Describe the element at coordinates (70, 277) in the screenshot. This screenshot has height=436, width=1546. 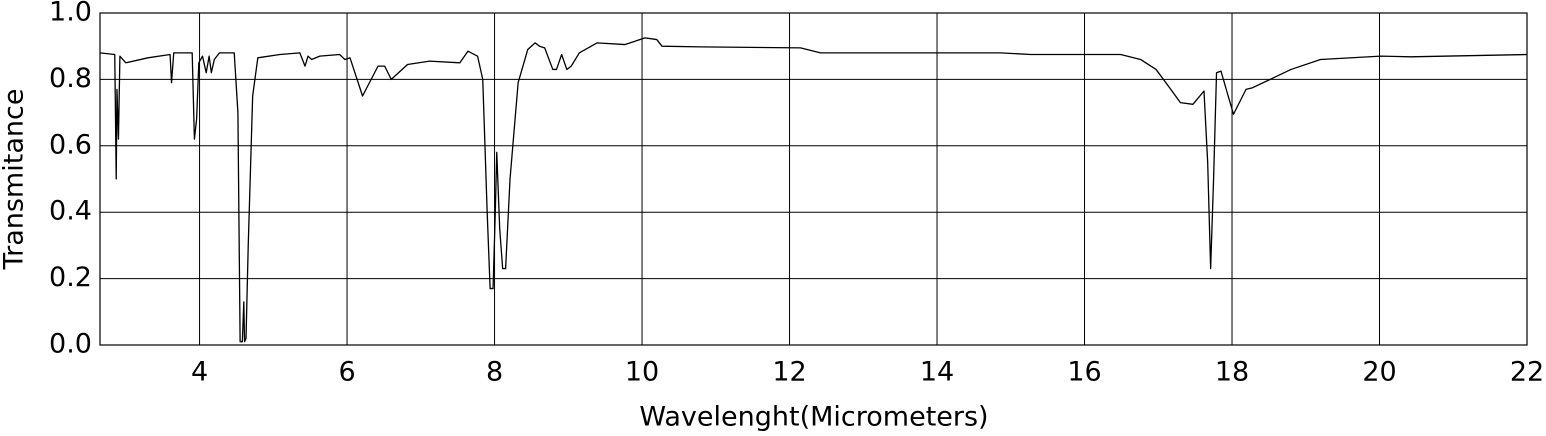
I see `y-tick-label: 0.2` at that location.